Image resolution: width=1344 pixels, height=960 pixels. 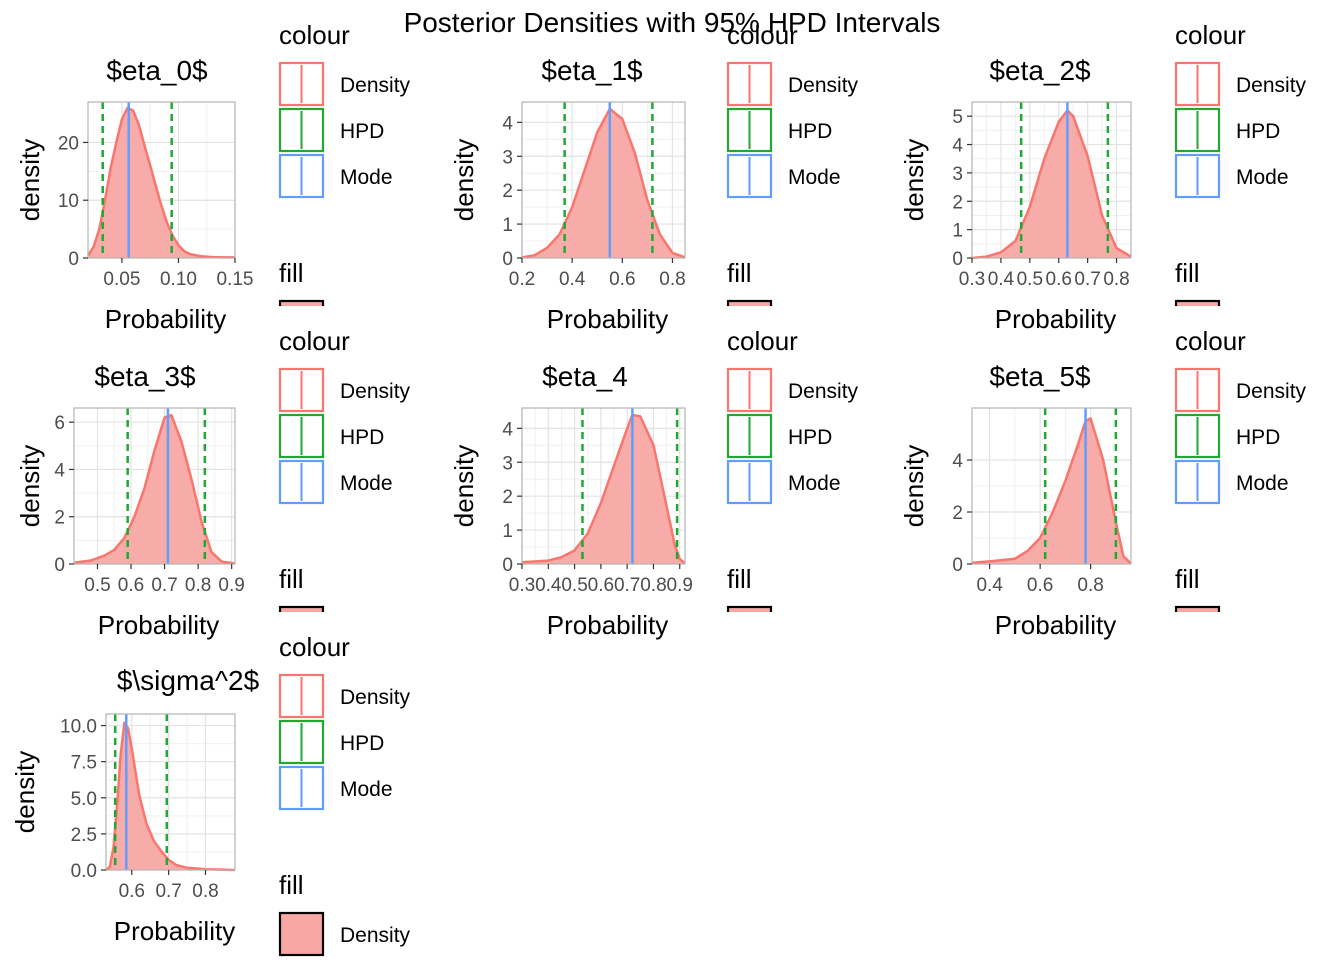 What do you see at coordinates (59, 423) in the screenshot?
I see `y-tick-label: 6` at bounding box center [59, 423].